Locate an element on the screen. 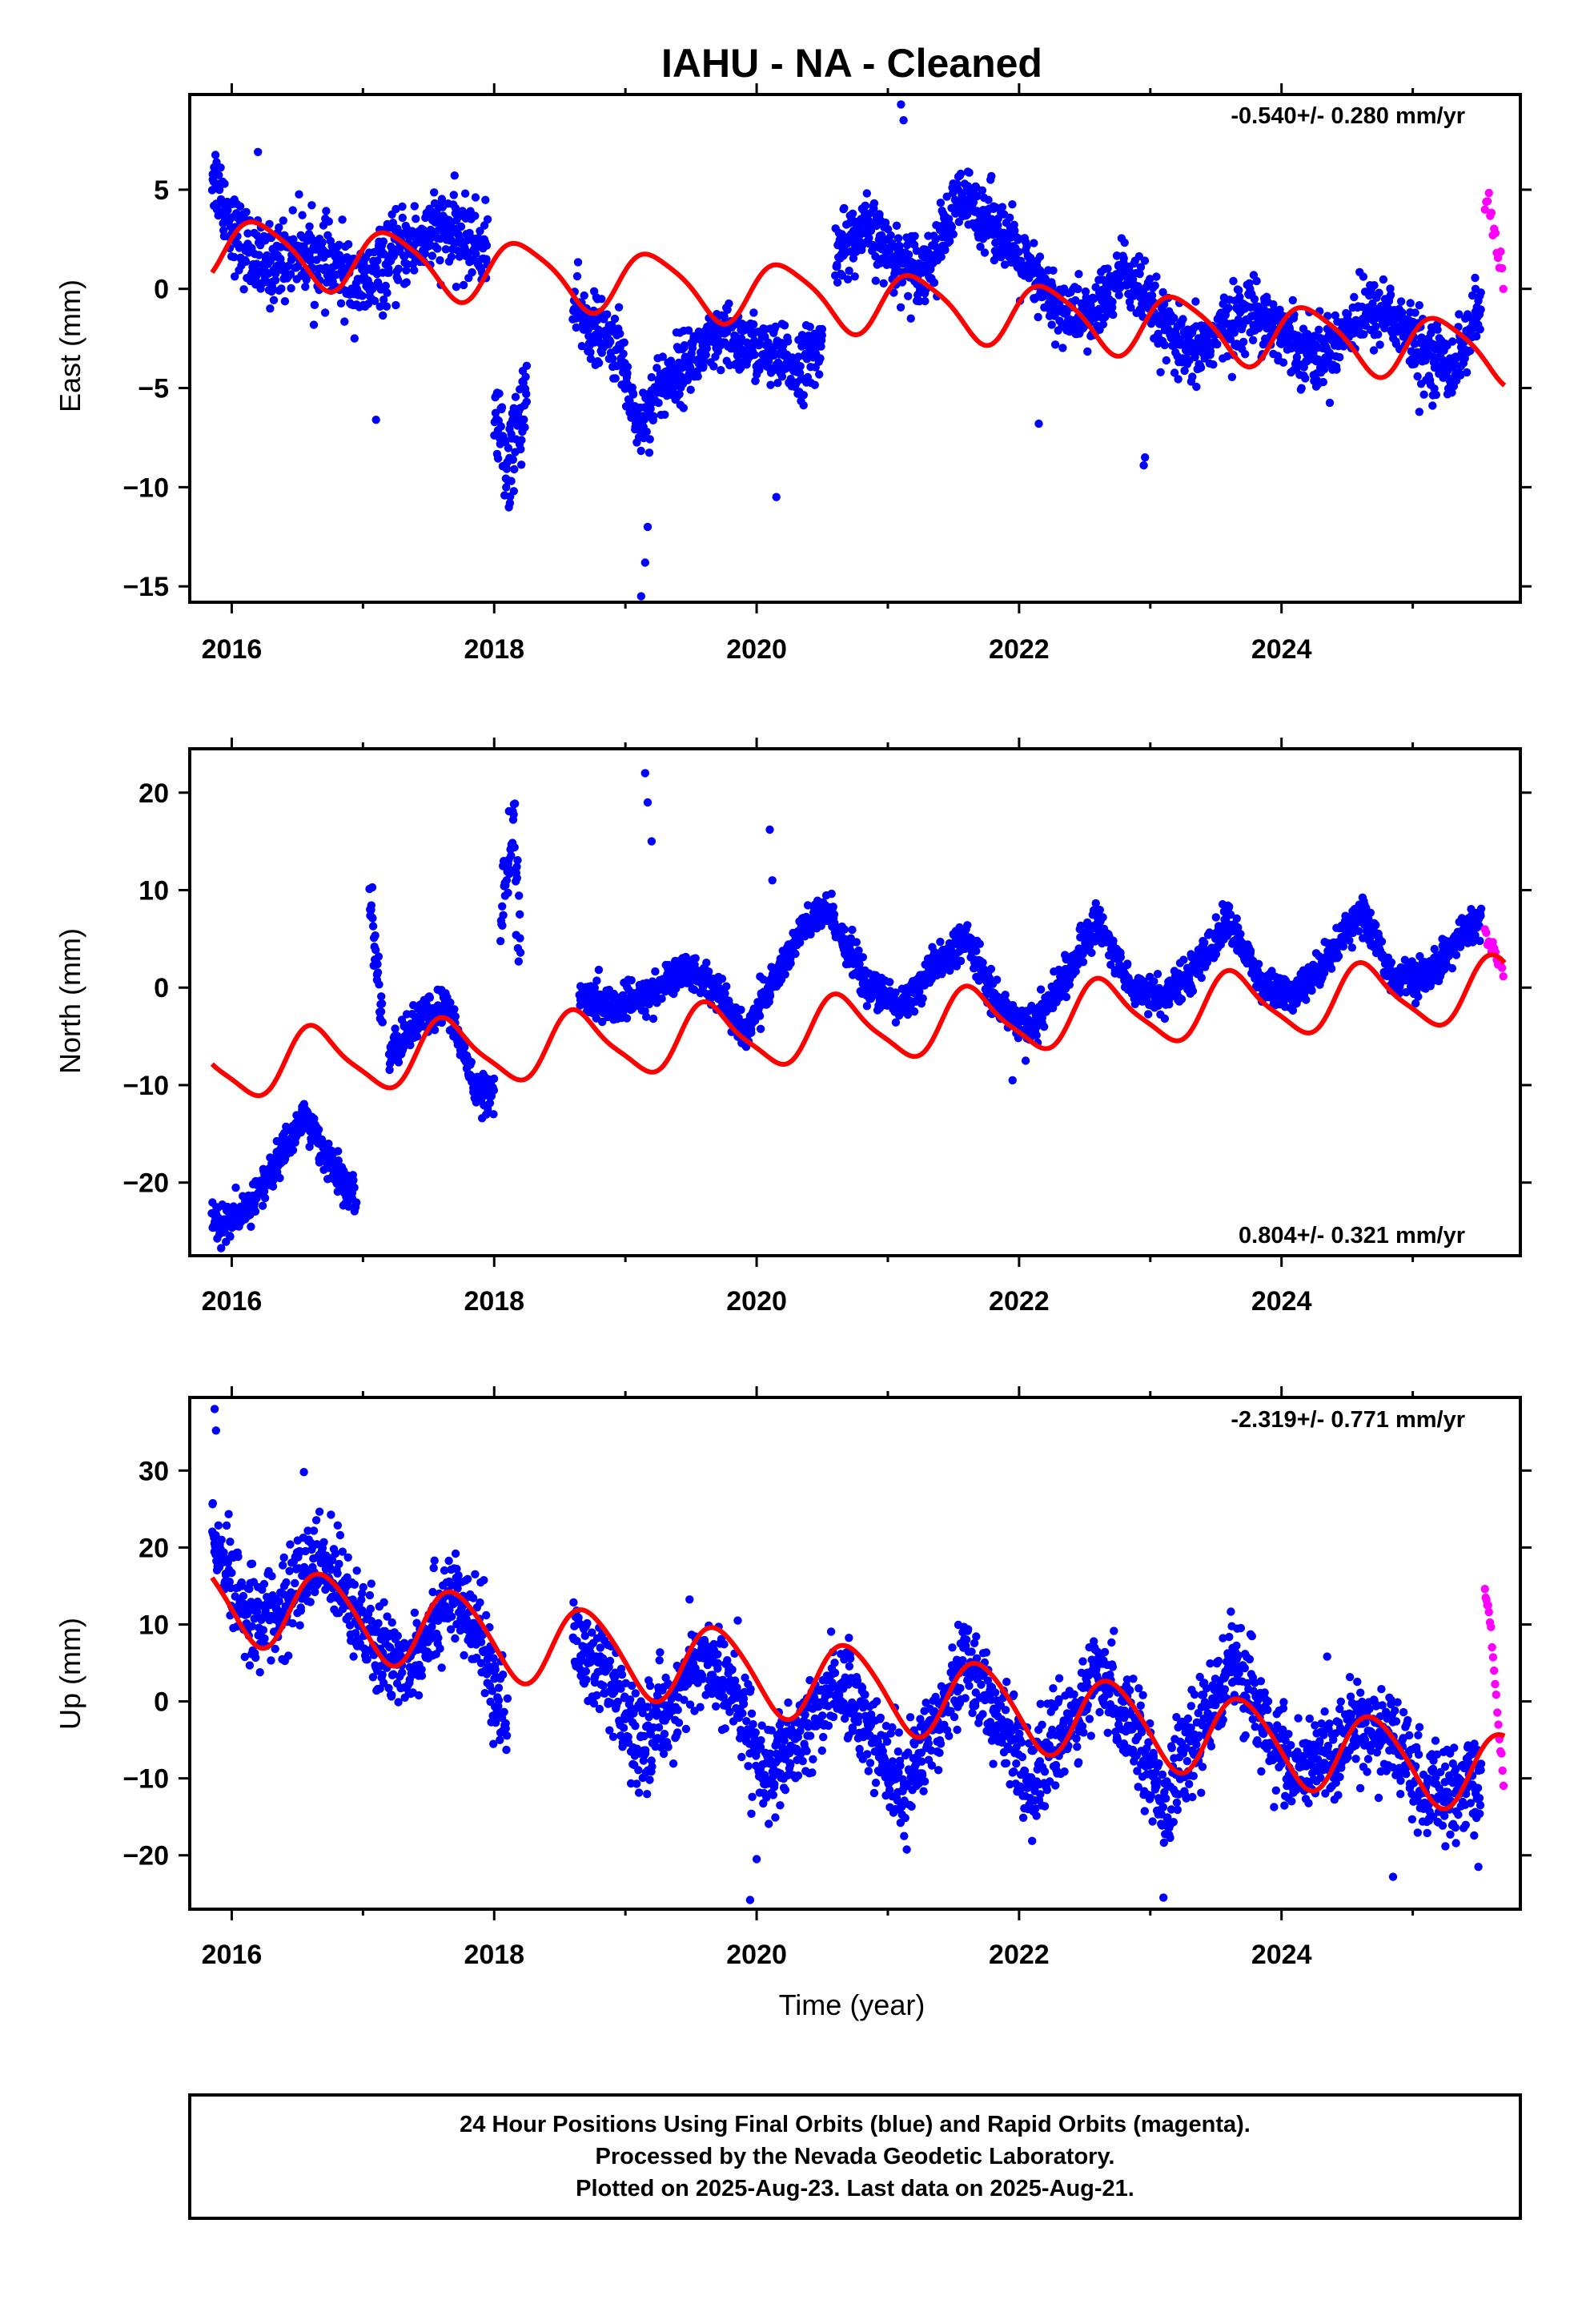 This screenshot has width=1582, height=2324. x-tick-label-east: 2020 is located at coordinates (756, 649).